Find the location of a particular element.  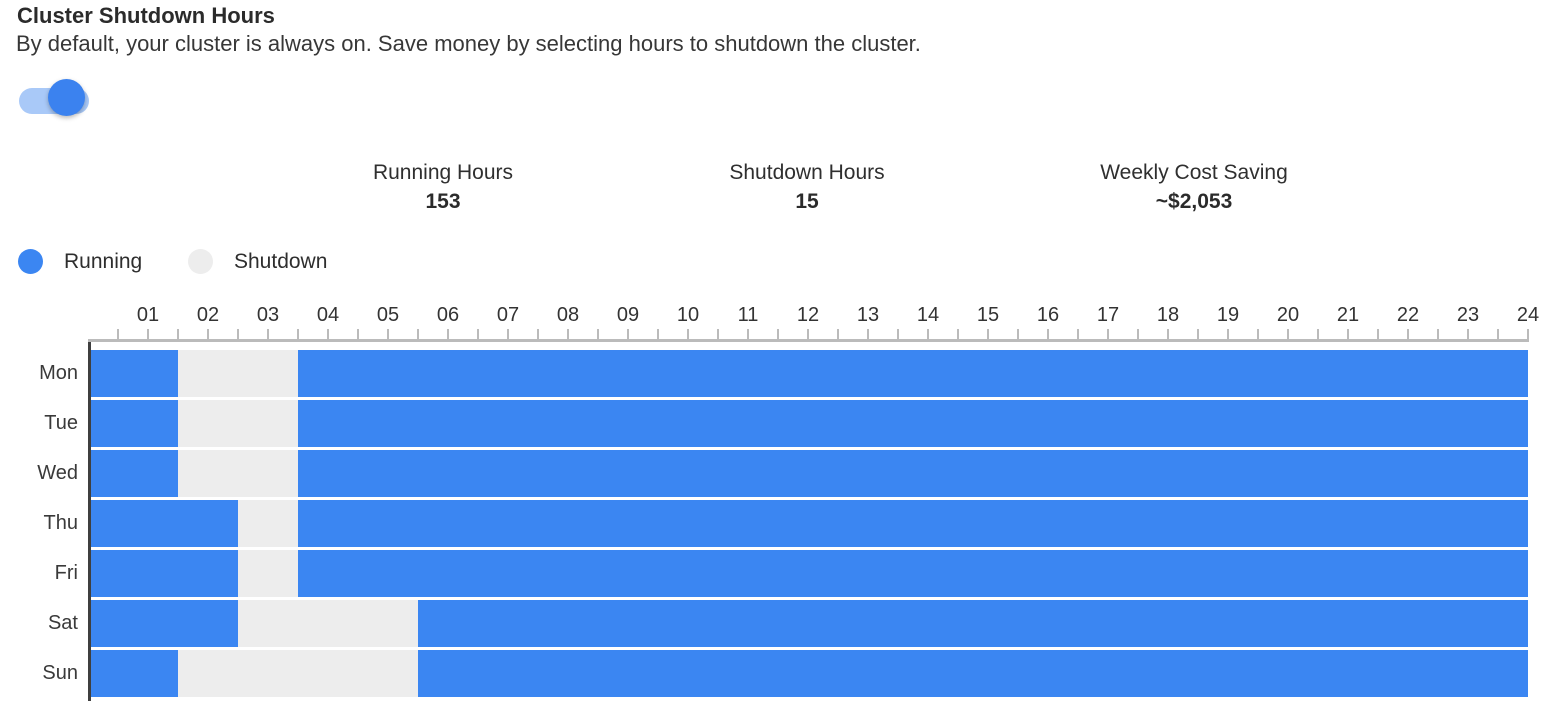

shutdown-segment-thu is located at coordinates (268, 523).